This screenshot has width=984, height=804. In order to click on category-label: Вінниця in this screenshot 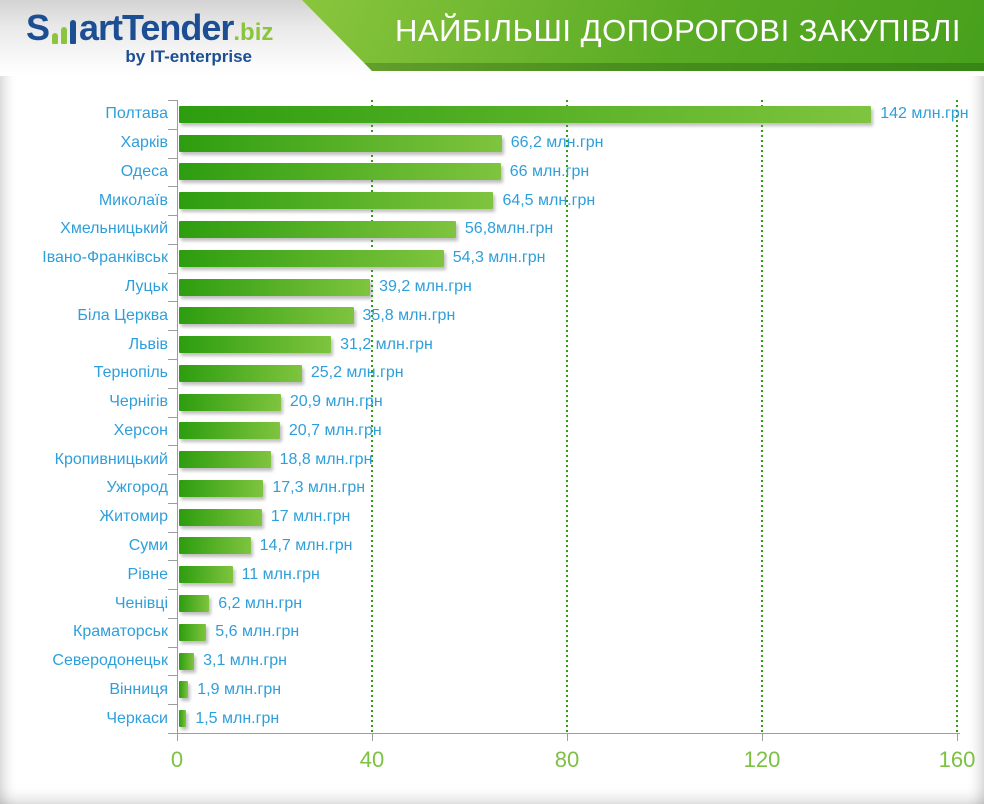, I will do `click(138, 689)`.